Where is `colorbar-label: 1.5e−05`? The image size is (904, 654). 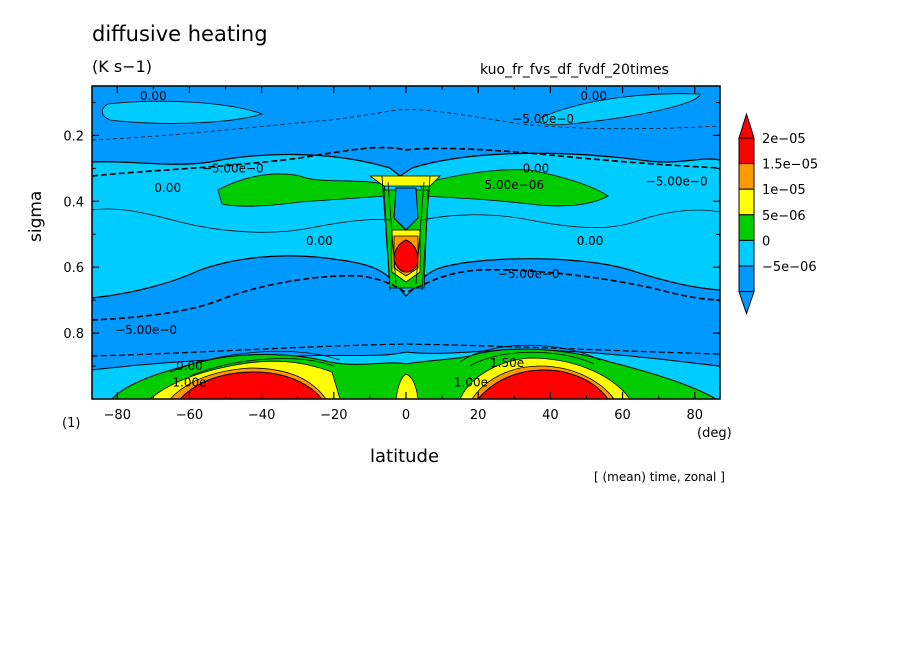 colorbar-label: 1.5e−05 is located at coordinates (790, 165).